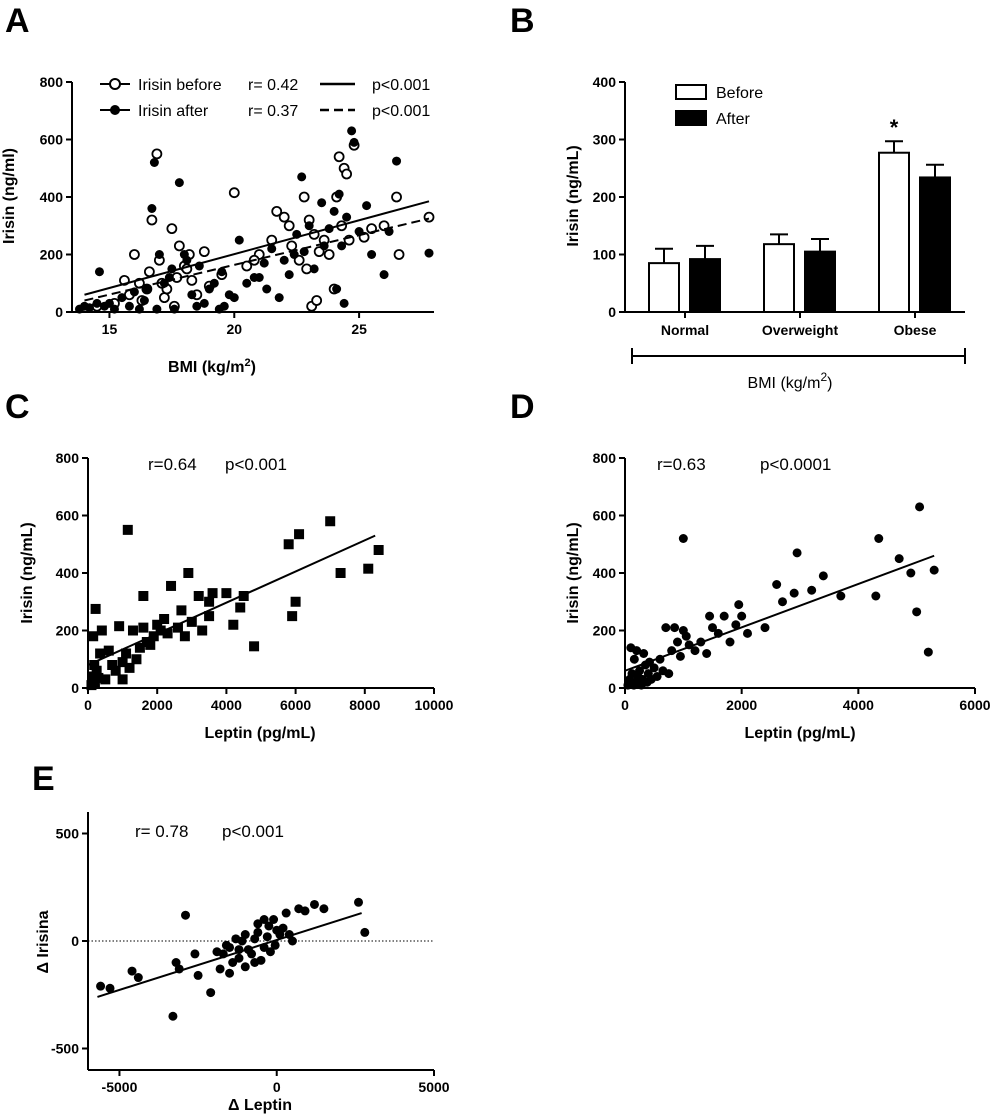 The height and width of the screenshot is (1116, 993). What do you see at coordinates (226, 705) in the screenshot?
I see `x-tick-label-c: 4000` at bounding box center [226, 705].